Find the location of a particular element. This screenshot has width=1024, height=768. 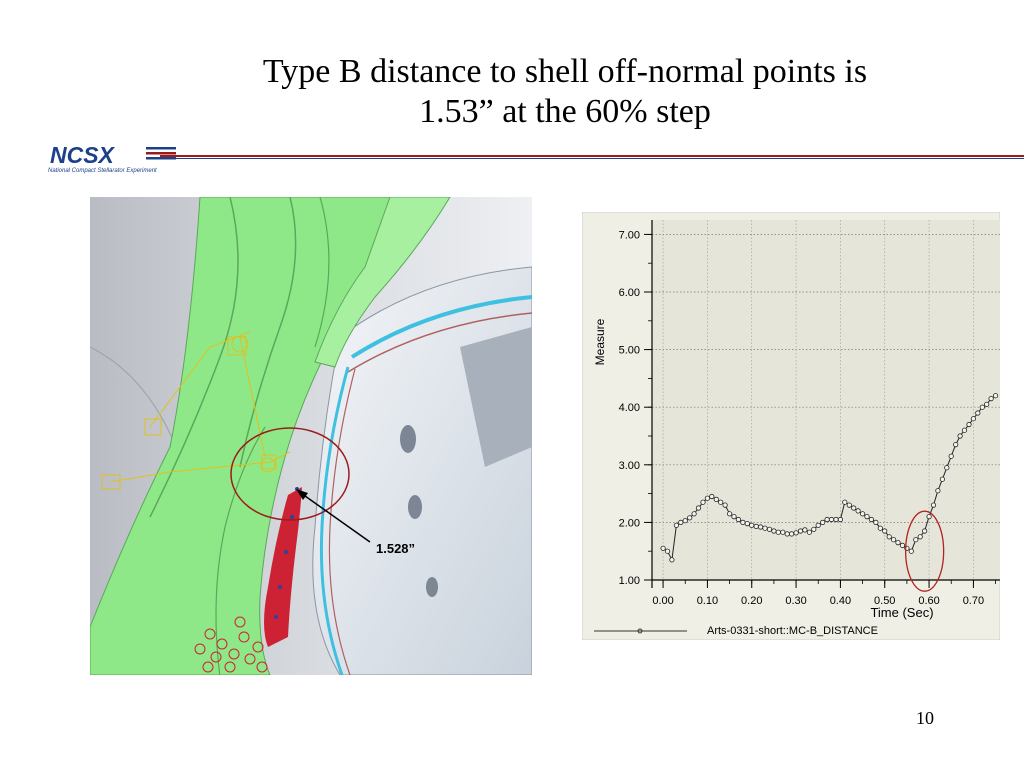

off-normal-point-markers is located at coordinates (231, 644).